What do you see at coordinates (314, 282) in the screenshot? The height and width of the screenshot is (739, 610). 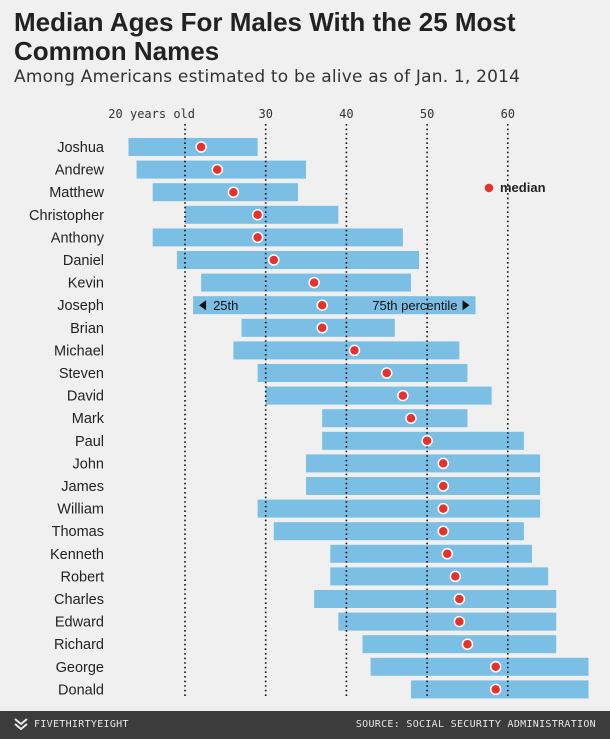 I see `median-dot-kevin` at bounding box center [314, 282].